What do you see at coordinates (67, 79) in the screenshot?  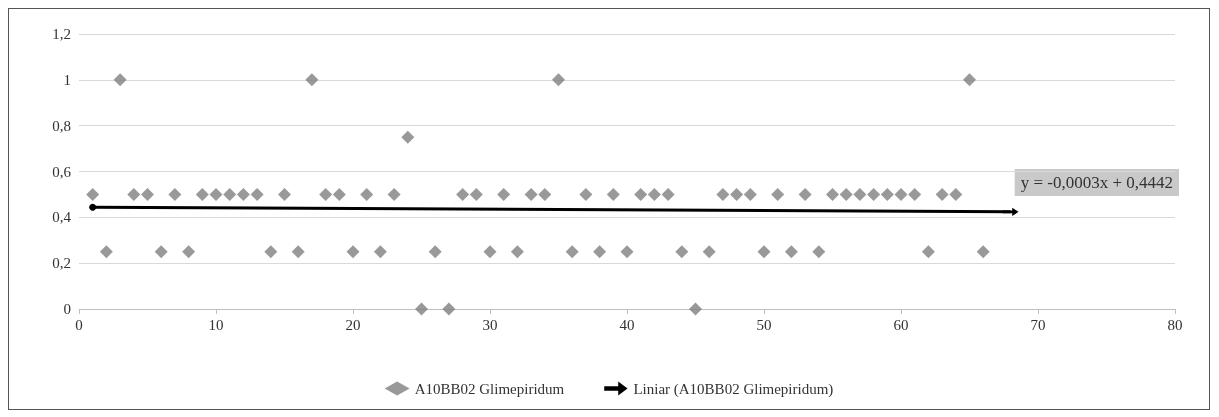 I see `y-tick-label: 1` at bounding box center [67, 79].